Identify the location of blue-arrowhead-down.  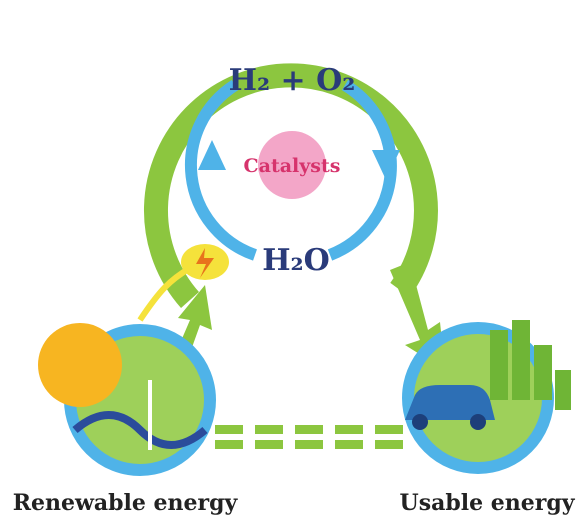
(386, 165).